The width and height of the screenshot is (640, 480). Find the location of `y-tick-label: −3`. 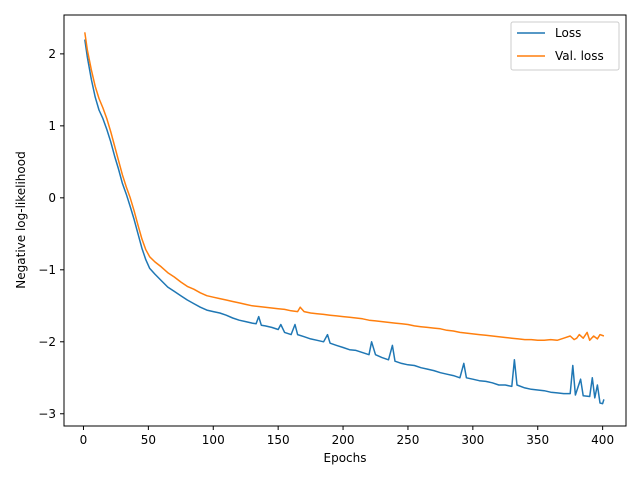

y-tick-label: −3 is located at coordinates (47, 414).